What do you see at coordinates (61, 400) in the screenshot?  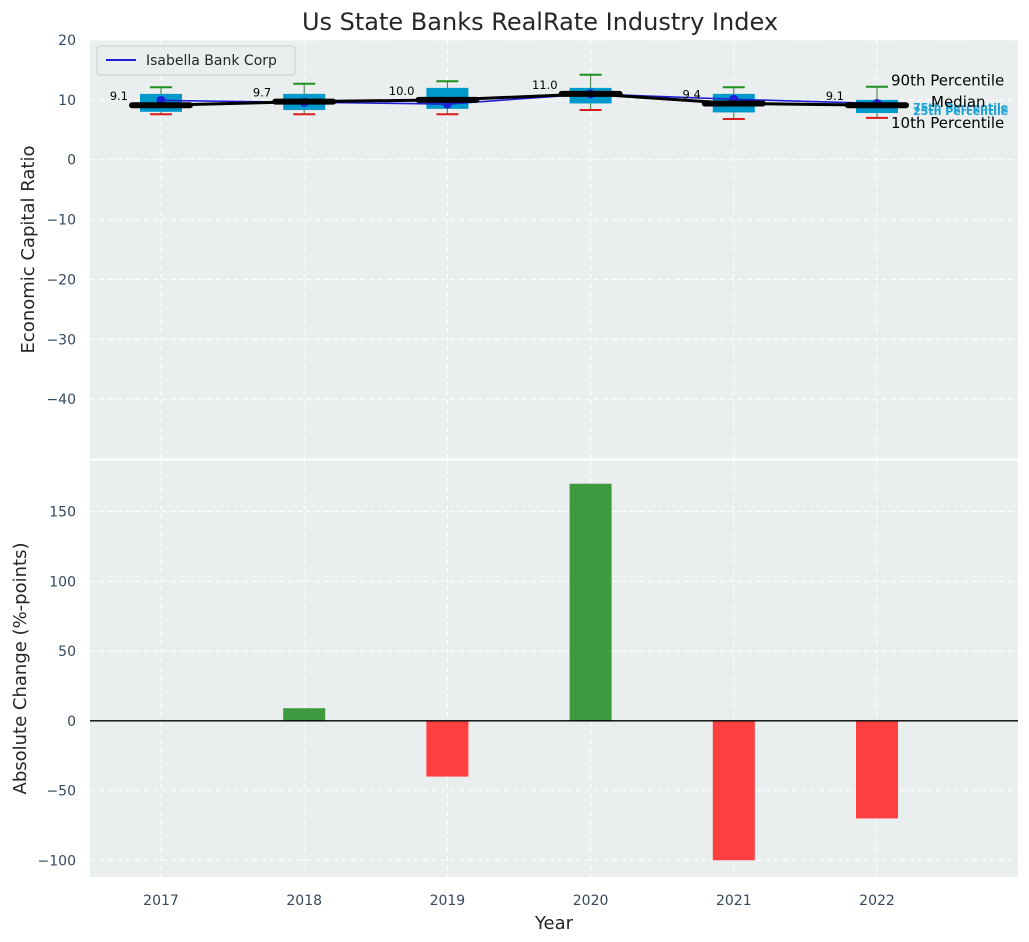 I see `top-y-tick-label: −40` at bounding box center [61, 400].